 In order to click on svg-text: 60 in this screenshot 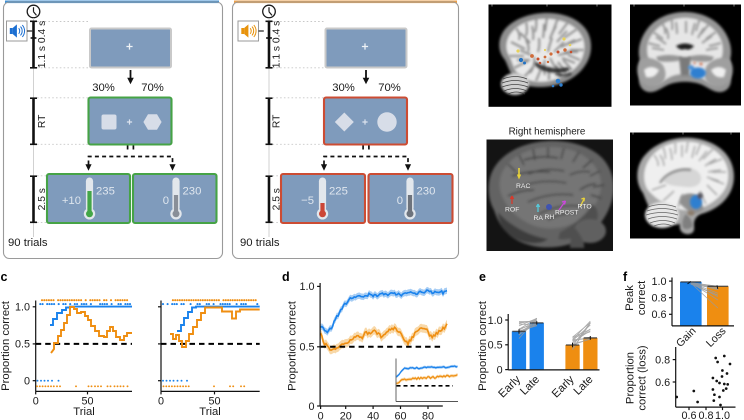, I will do `click(400, 415)`.